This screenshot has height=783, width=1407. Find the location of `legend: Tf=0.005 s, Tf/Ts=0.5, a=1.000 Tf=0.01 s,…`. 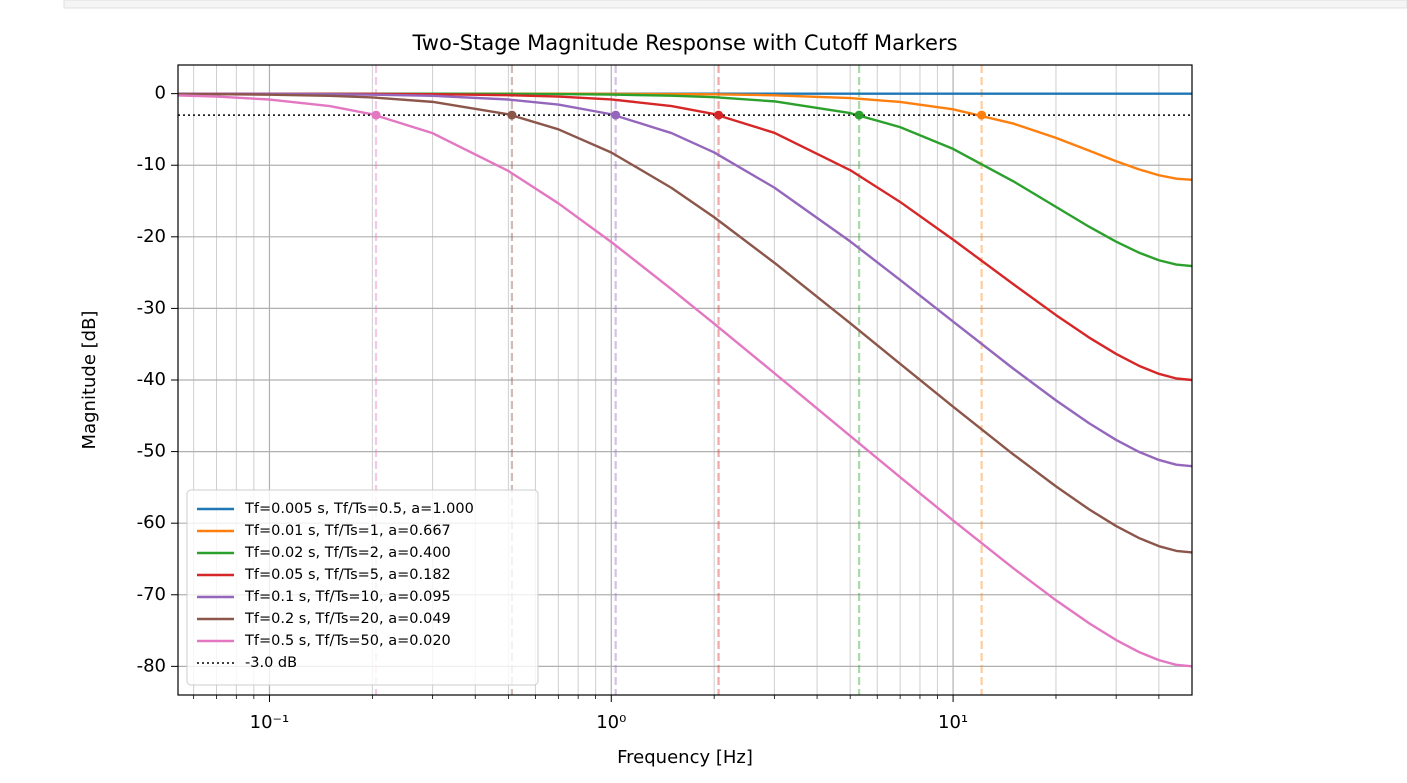

legend: Tf=0.005 s, Tf/Ts=0.5, a=1.000 Tf=0.01 s,… is located at coordinates (362, 587).